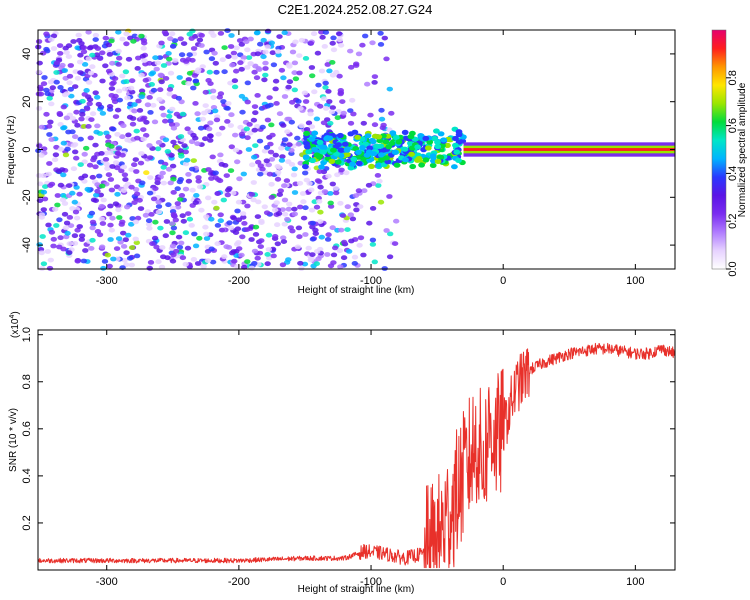 The height and width of the screenshot is (600, 750). I want to click on x-tick-label: -300, so click(107, 582).